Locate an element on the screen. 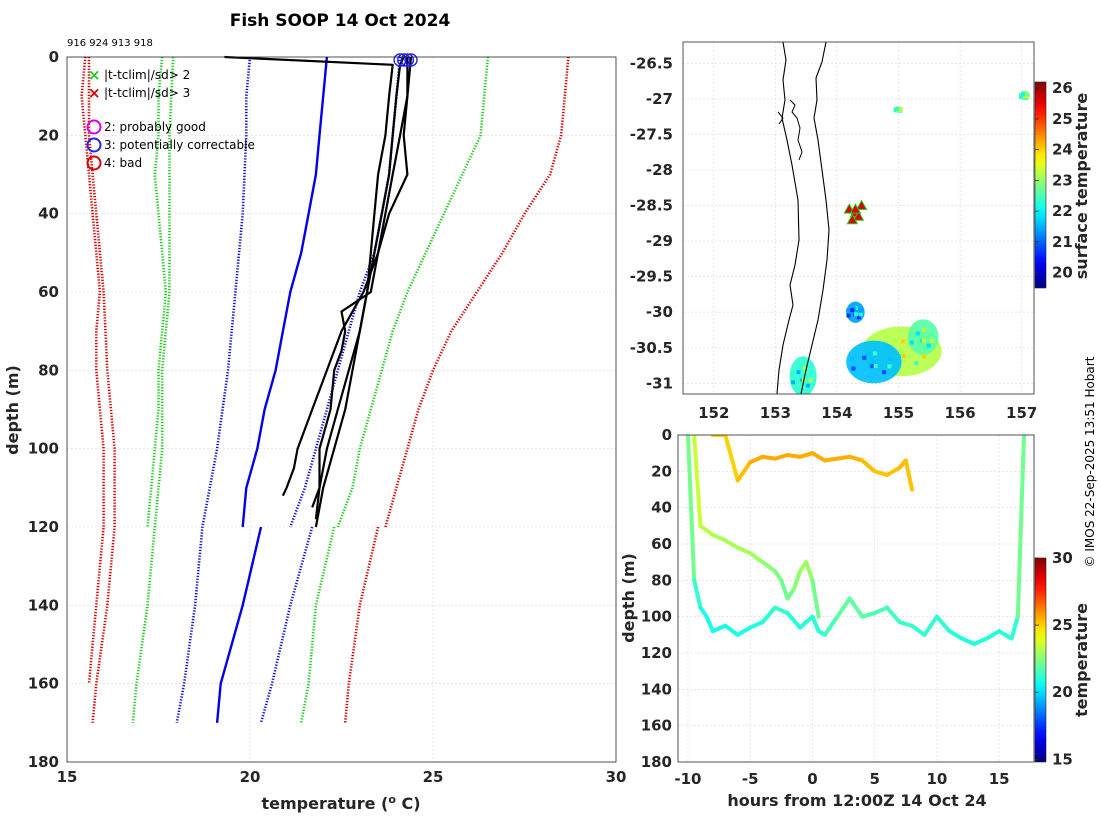 The height and width of the screenshot is (820, 1100). timeseries-series is located at coordinates (856, 540).